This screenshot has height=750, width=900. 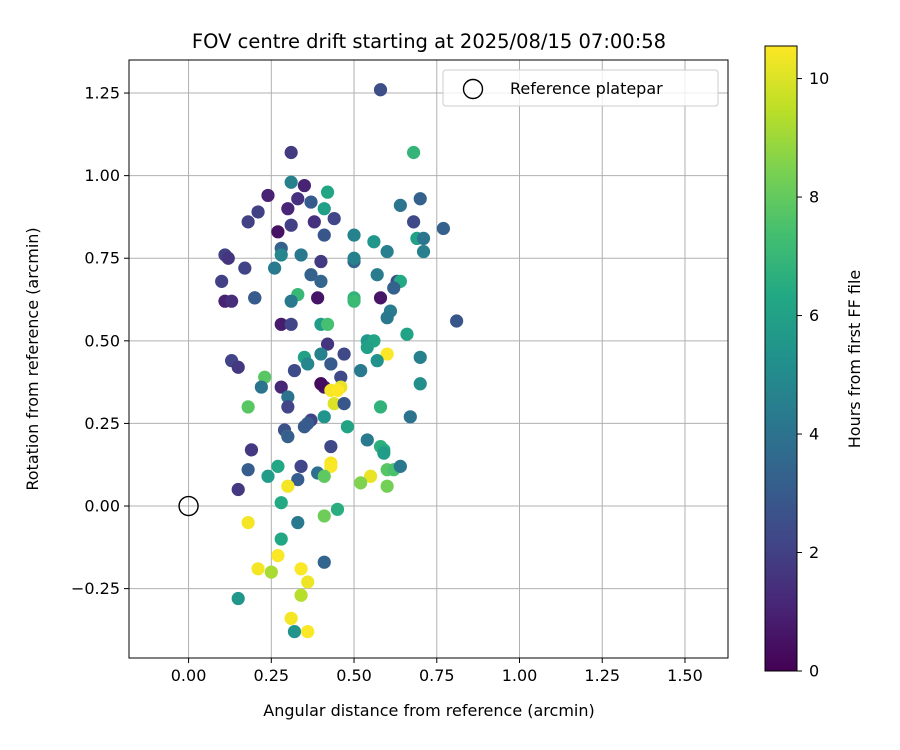 What do you see at coordinates (814, 434) in the screenshot?
I see `colorbar-tick-label: 4` at bounding box center [814, 434].